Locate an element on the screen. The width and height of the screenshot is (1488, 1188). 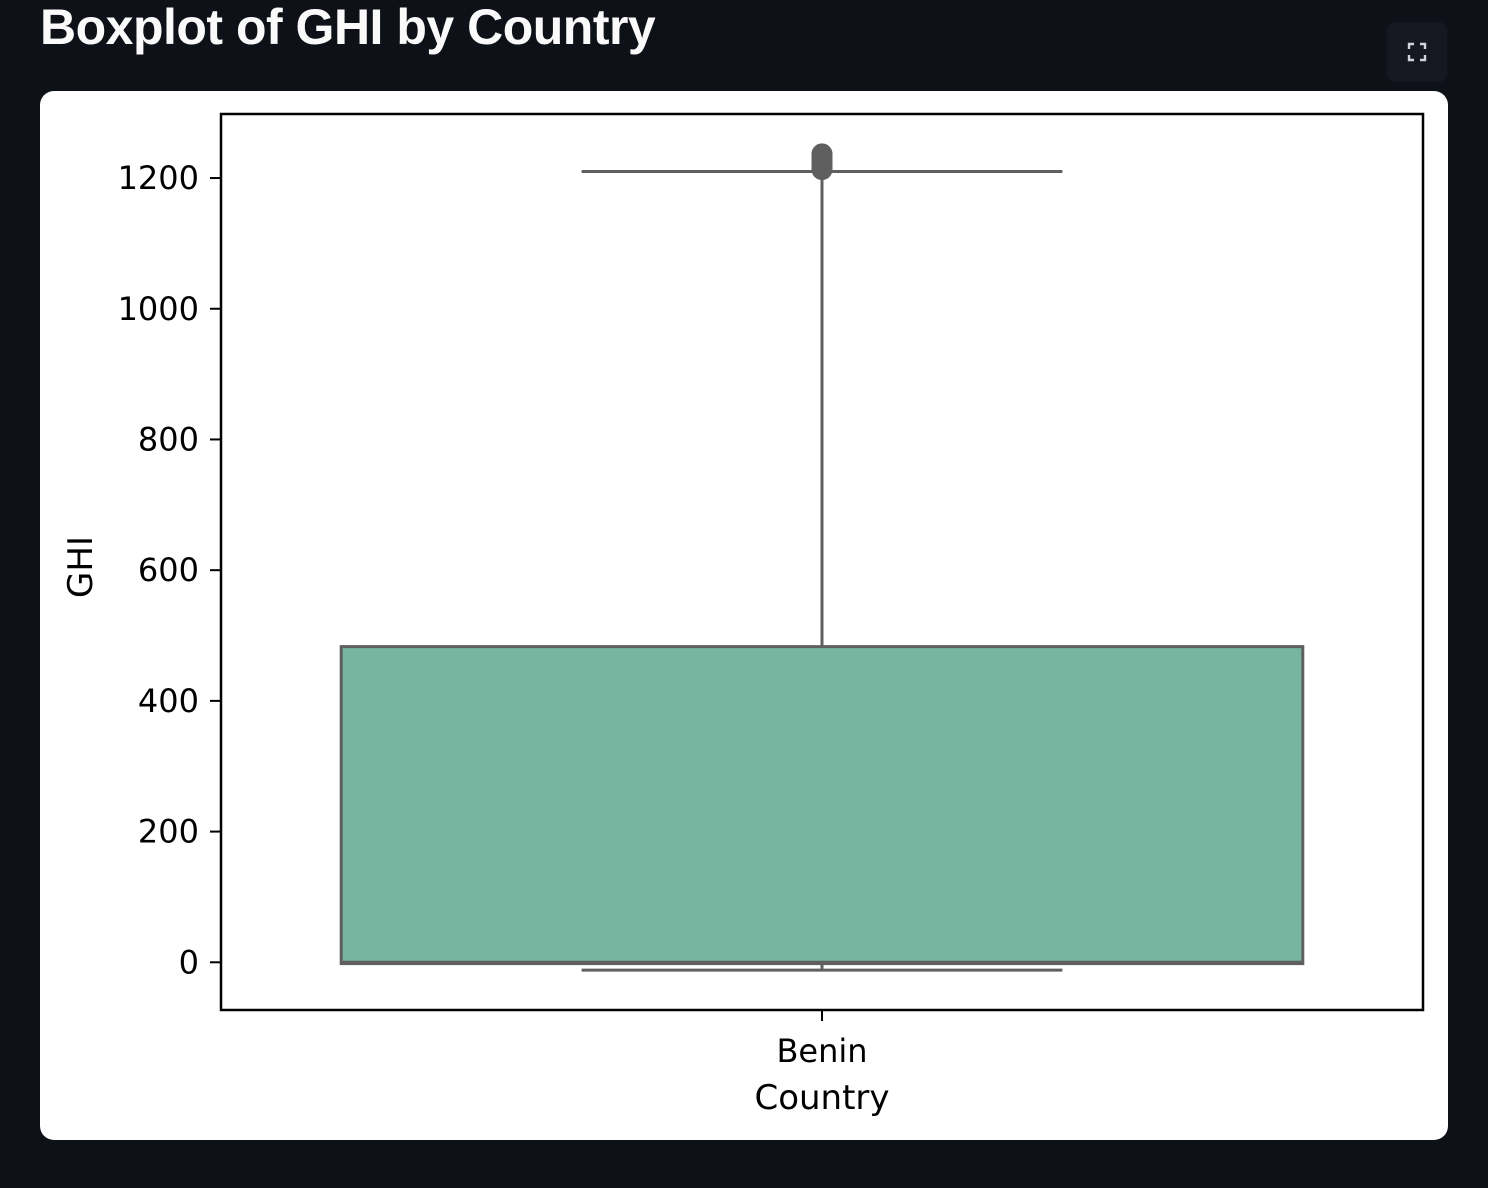
fullscreen-button is located at coordinates (1417, 52).